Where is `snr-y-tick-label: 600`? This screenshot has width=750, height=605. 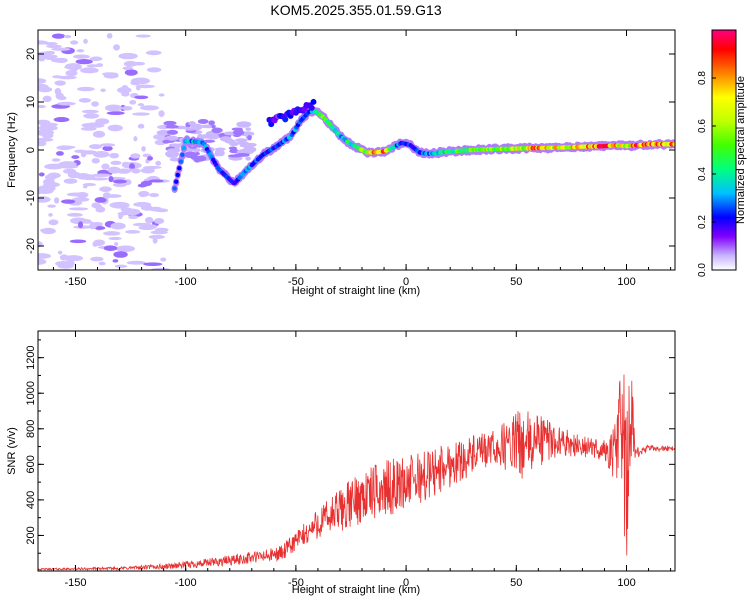 snr-y-tick-label: 600 is located at coordinates (31, 464).